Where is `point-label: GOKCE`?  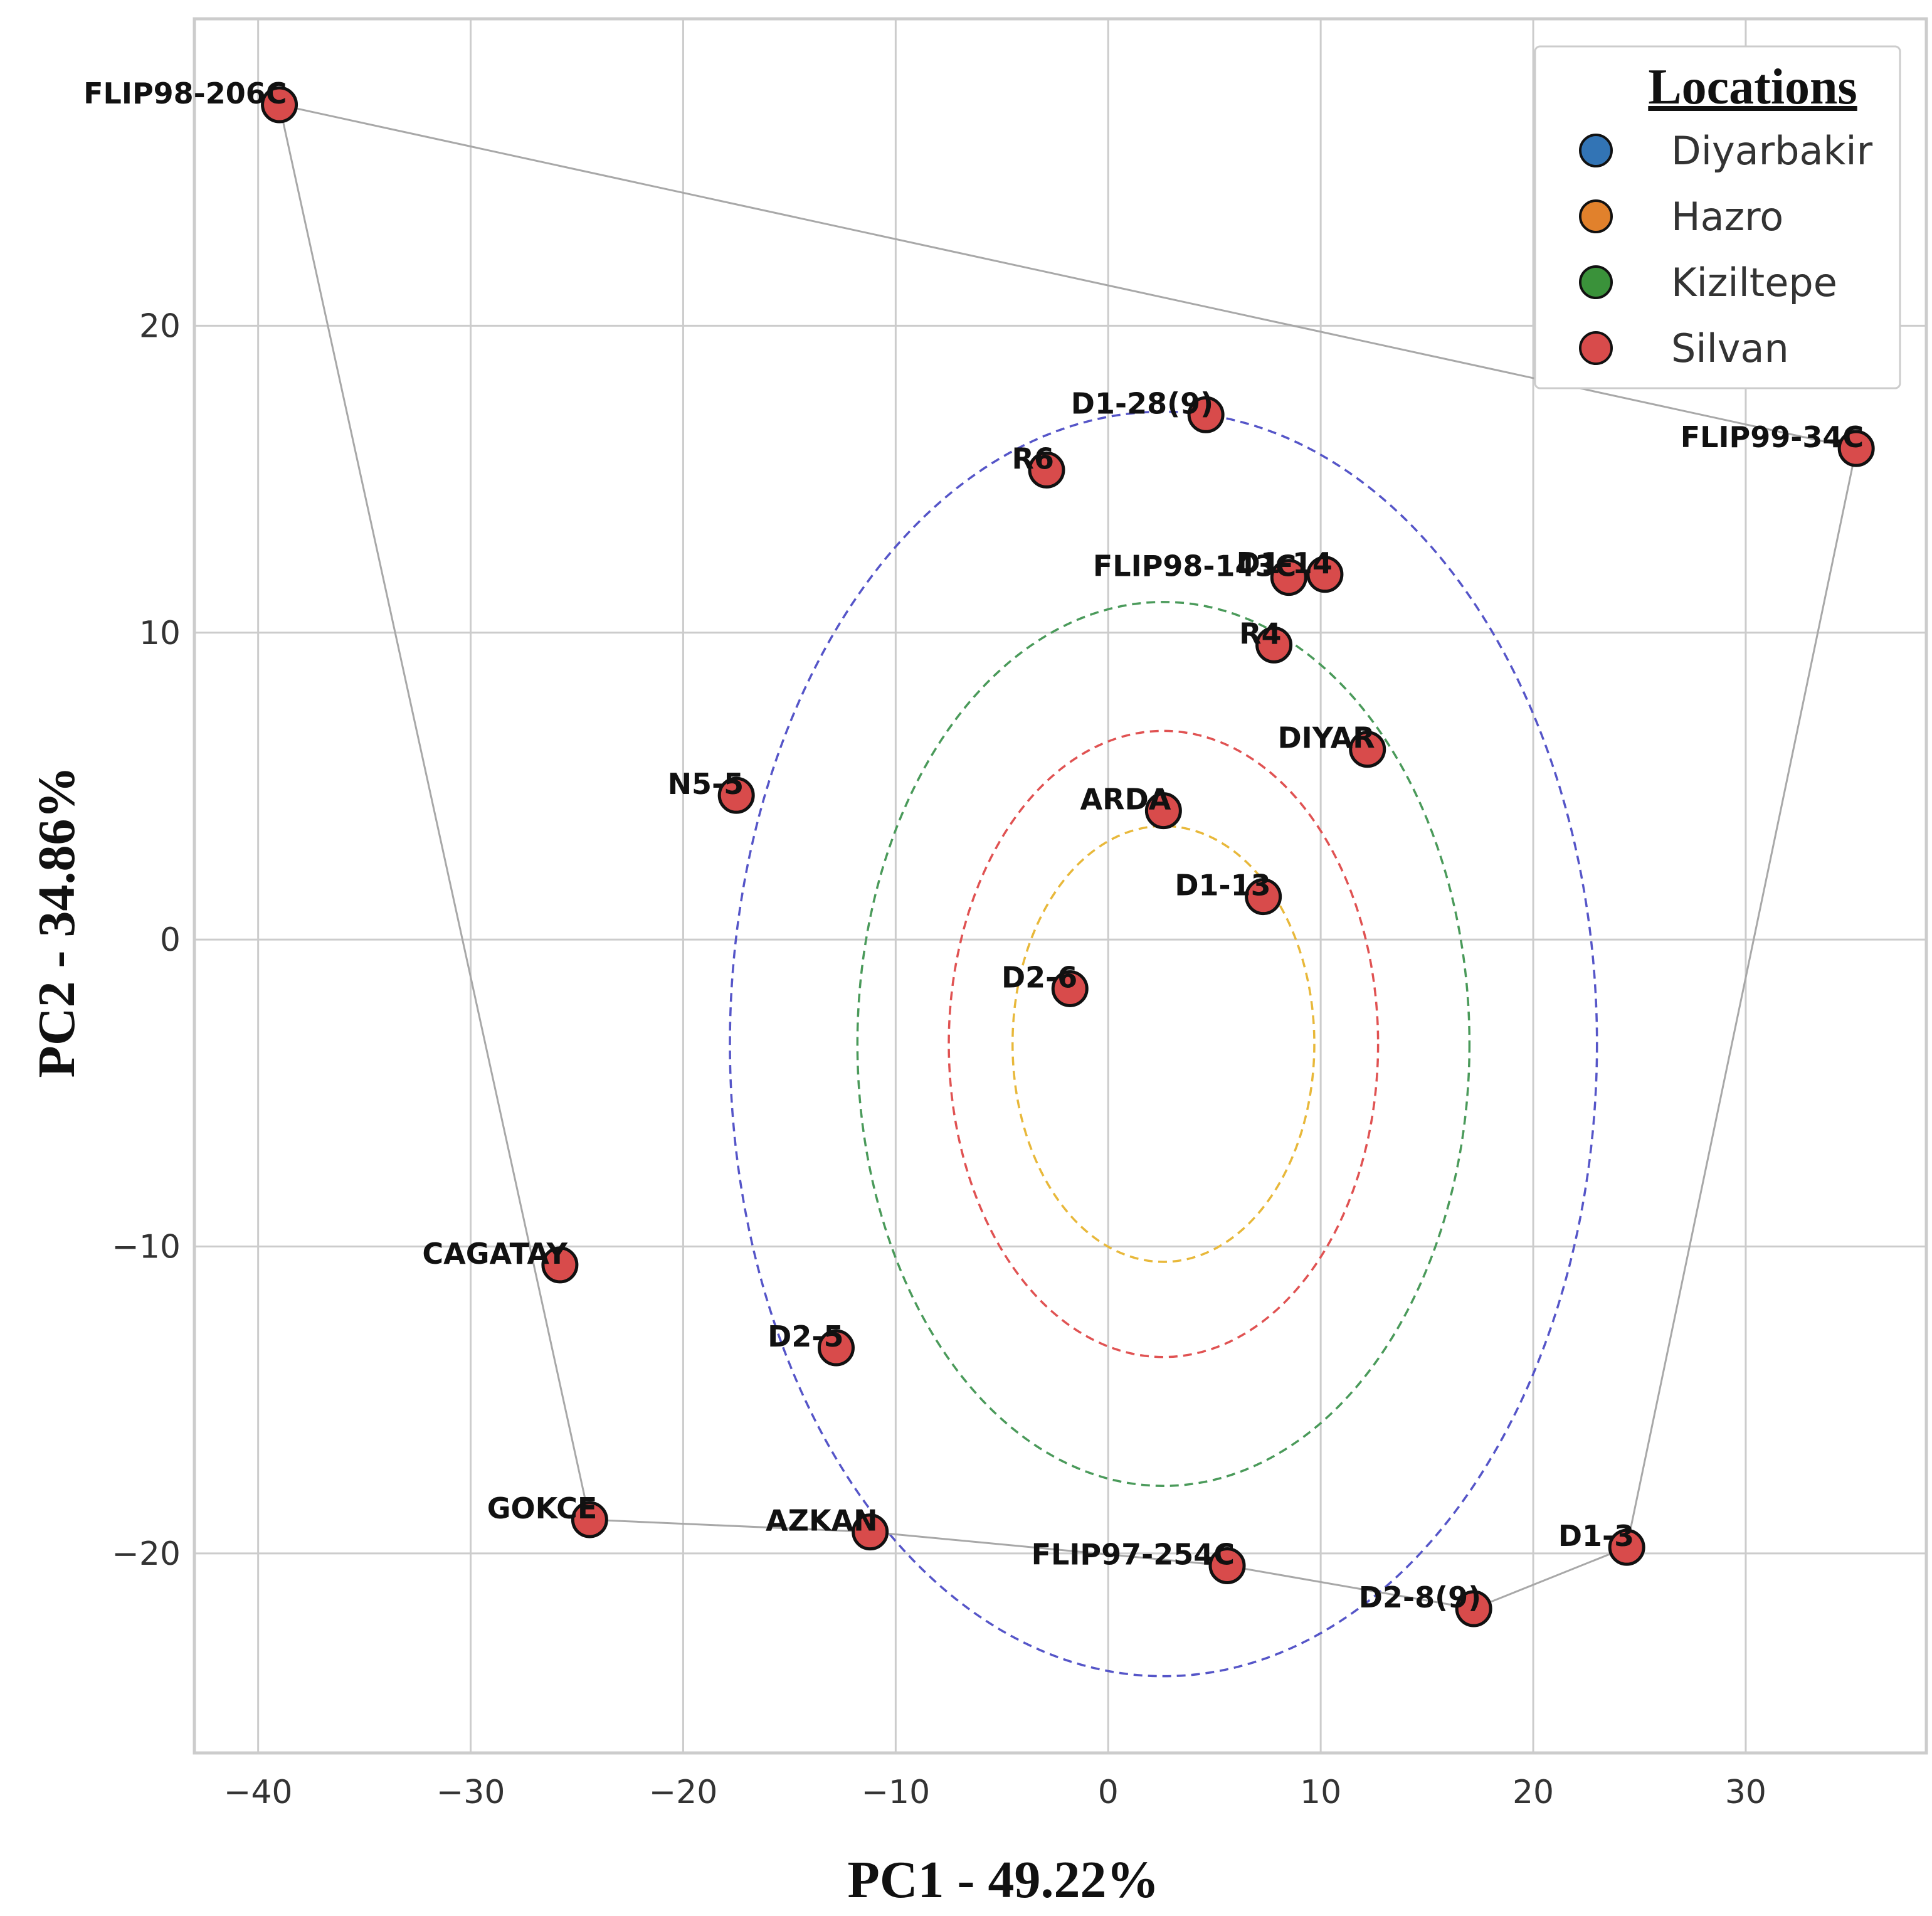
point-label: GOKCE is located at coordinates (542, 1508).